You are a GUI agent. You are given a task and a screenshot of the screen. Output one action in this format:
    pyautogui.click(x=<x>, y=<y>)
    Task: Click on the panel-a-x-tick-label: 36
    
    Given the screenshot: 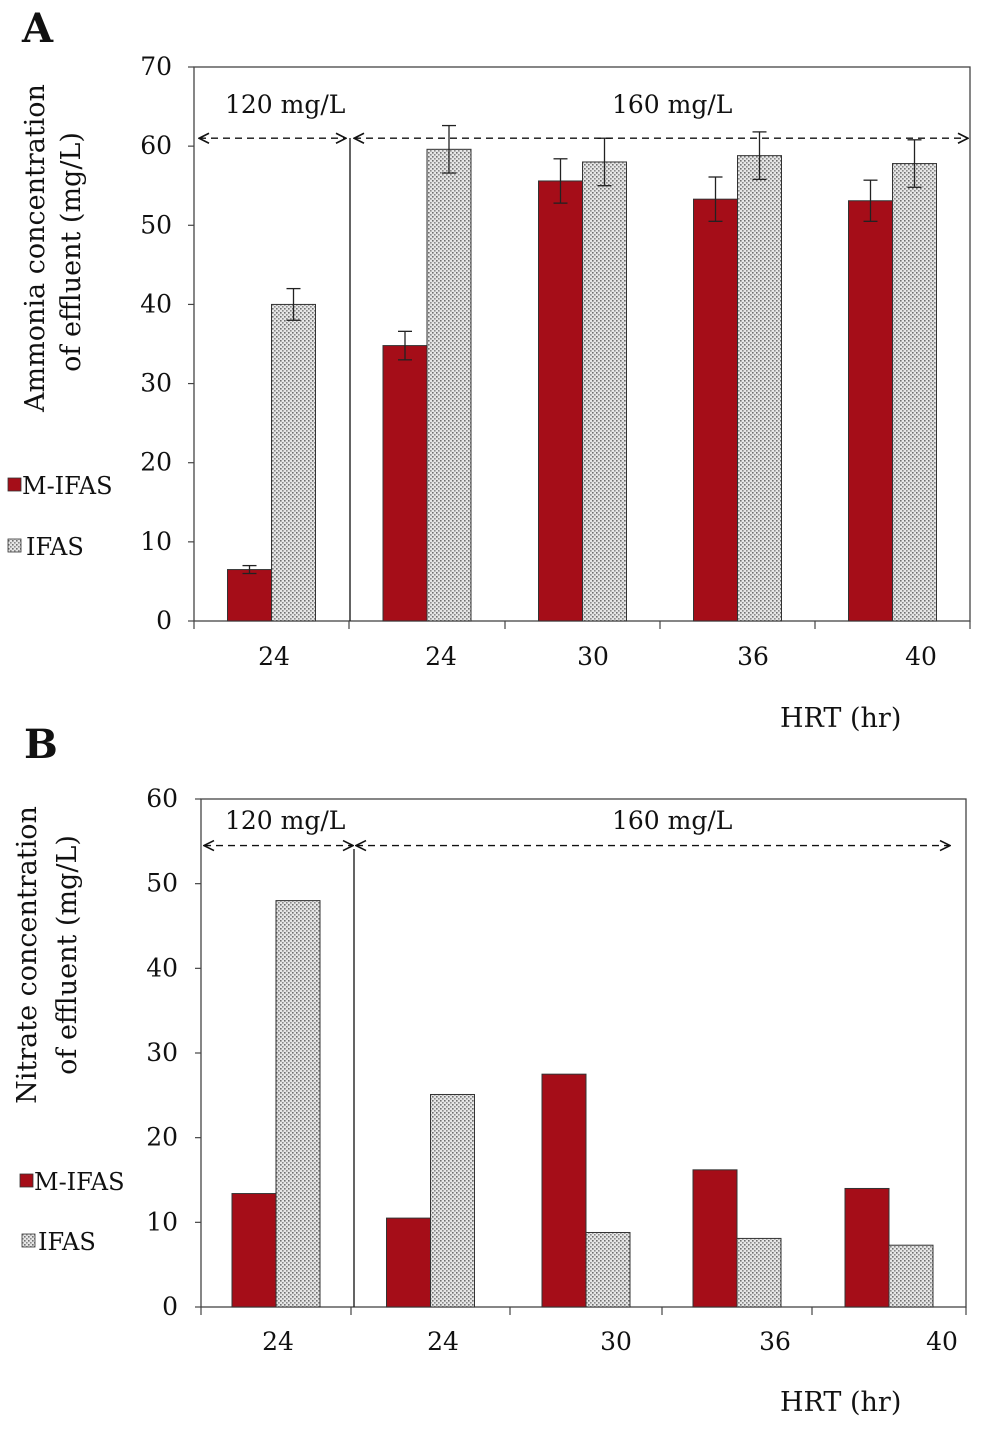 What is the action you would take?
    pyautogui.click(x=753, y=656)
    